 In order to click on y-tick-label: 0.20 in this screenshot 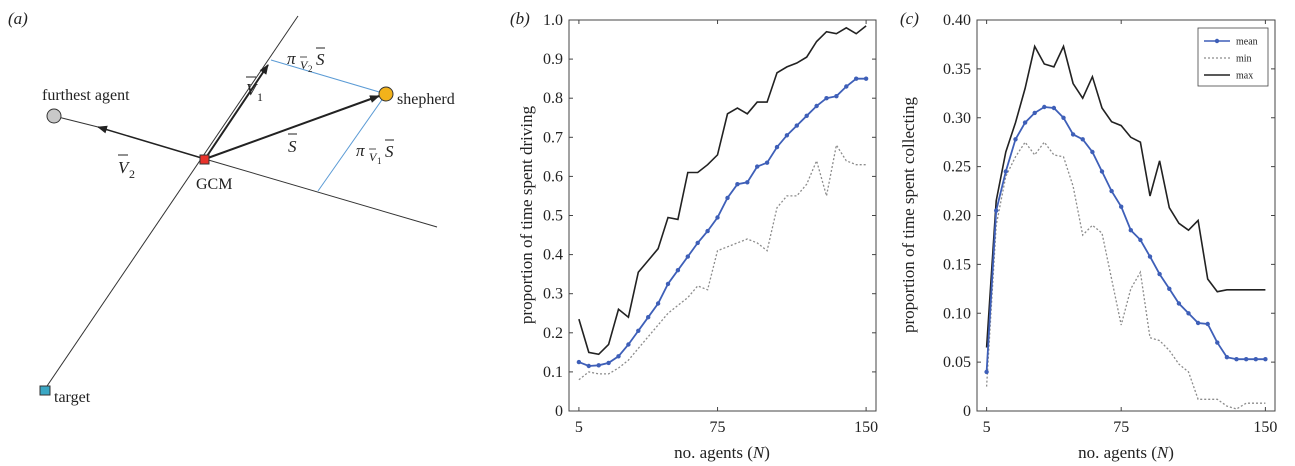, I will do `click(957, 216)`.